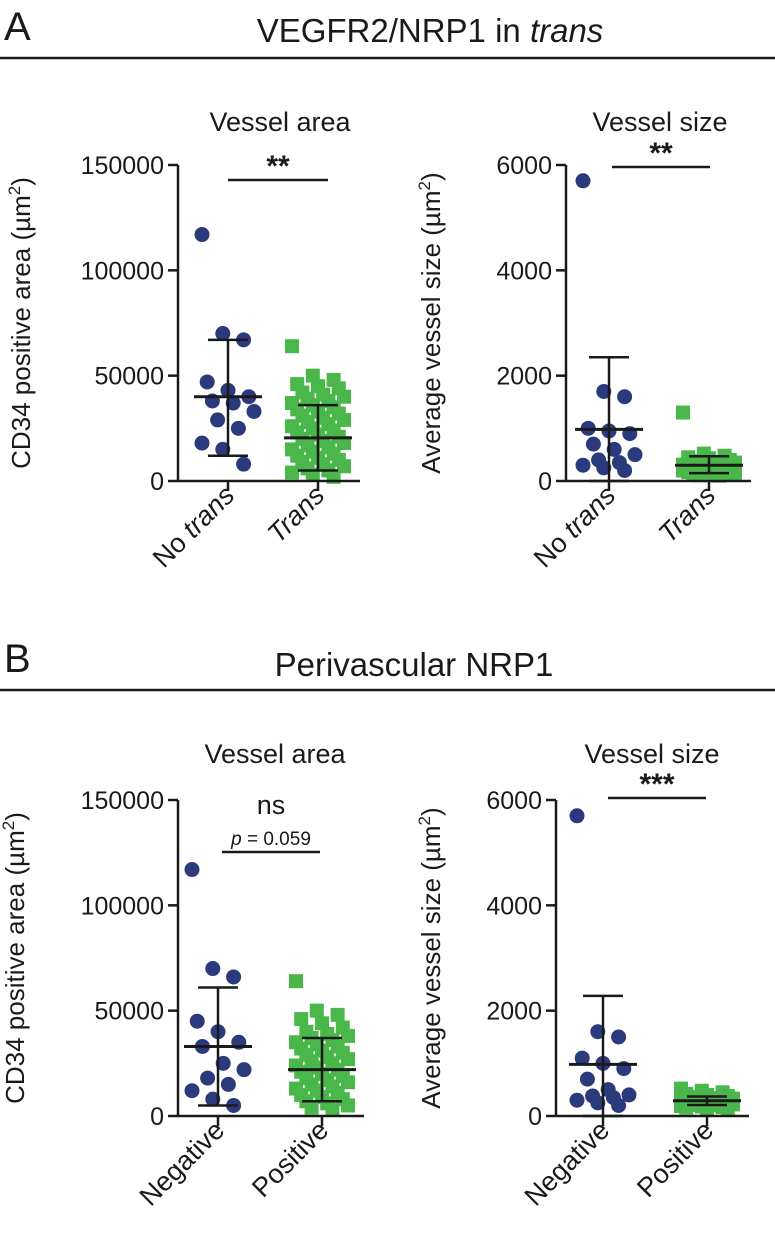 This screenshot has width=775, height=1233. I want to click on panel-letter-b: B, so click(17, 659).